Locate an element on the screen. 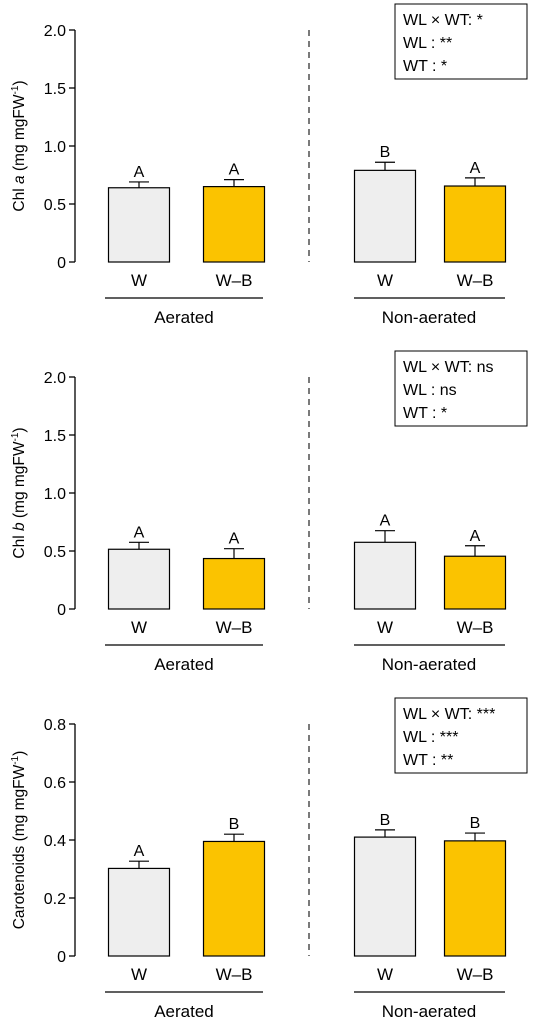  y-tick-label: 0.4 is located at coordinates (55, 841).